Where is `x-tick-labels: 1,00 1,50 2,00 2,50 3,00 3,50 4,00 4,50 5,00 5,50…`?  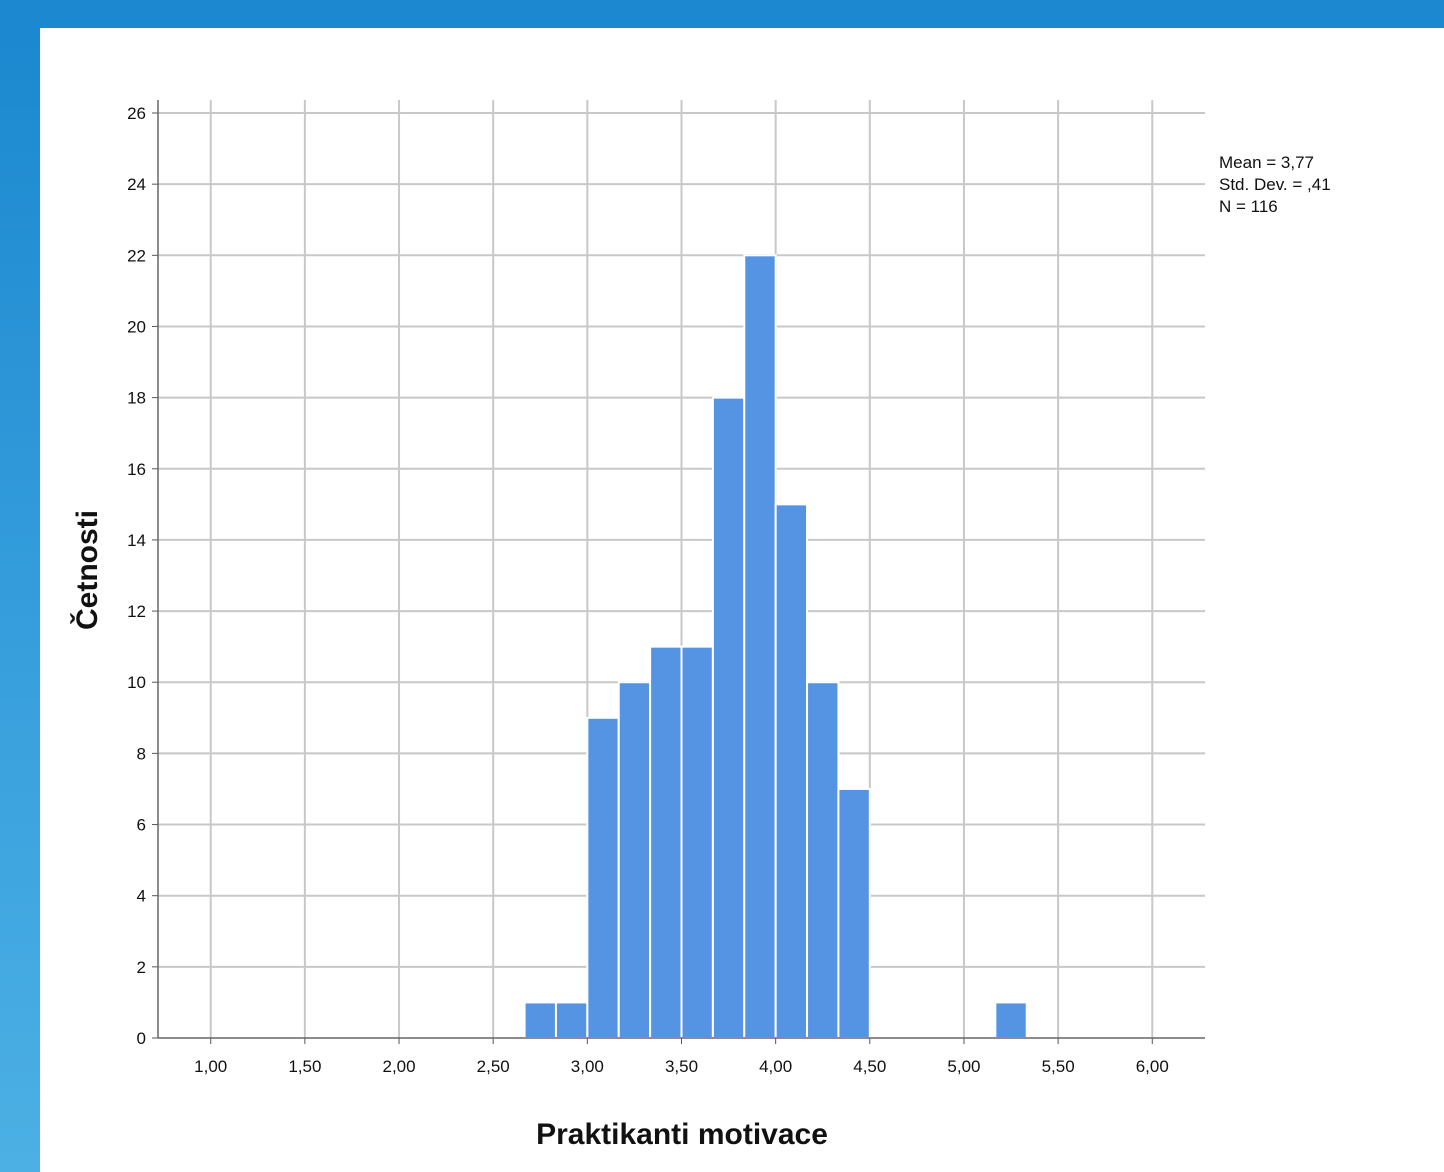 x-tick-labels: 1,00 1,50 2,00 2,50 3,00 3,50 4,00 4,50 5,00 5,50… is located at coordinates (681, 1066).